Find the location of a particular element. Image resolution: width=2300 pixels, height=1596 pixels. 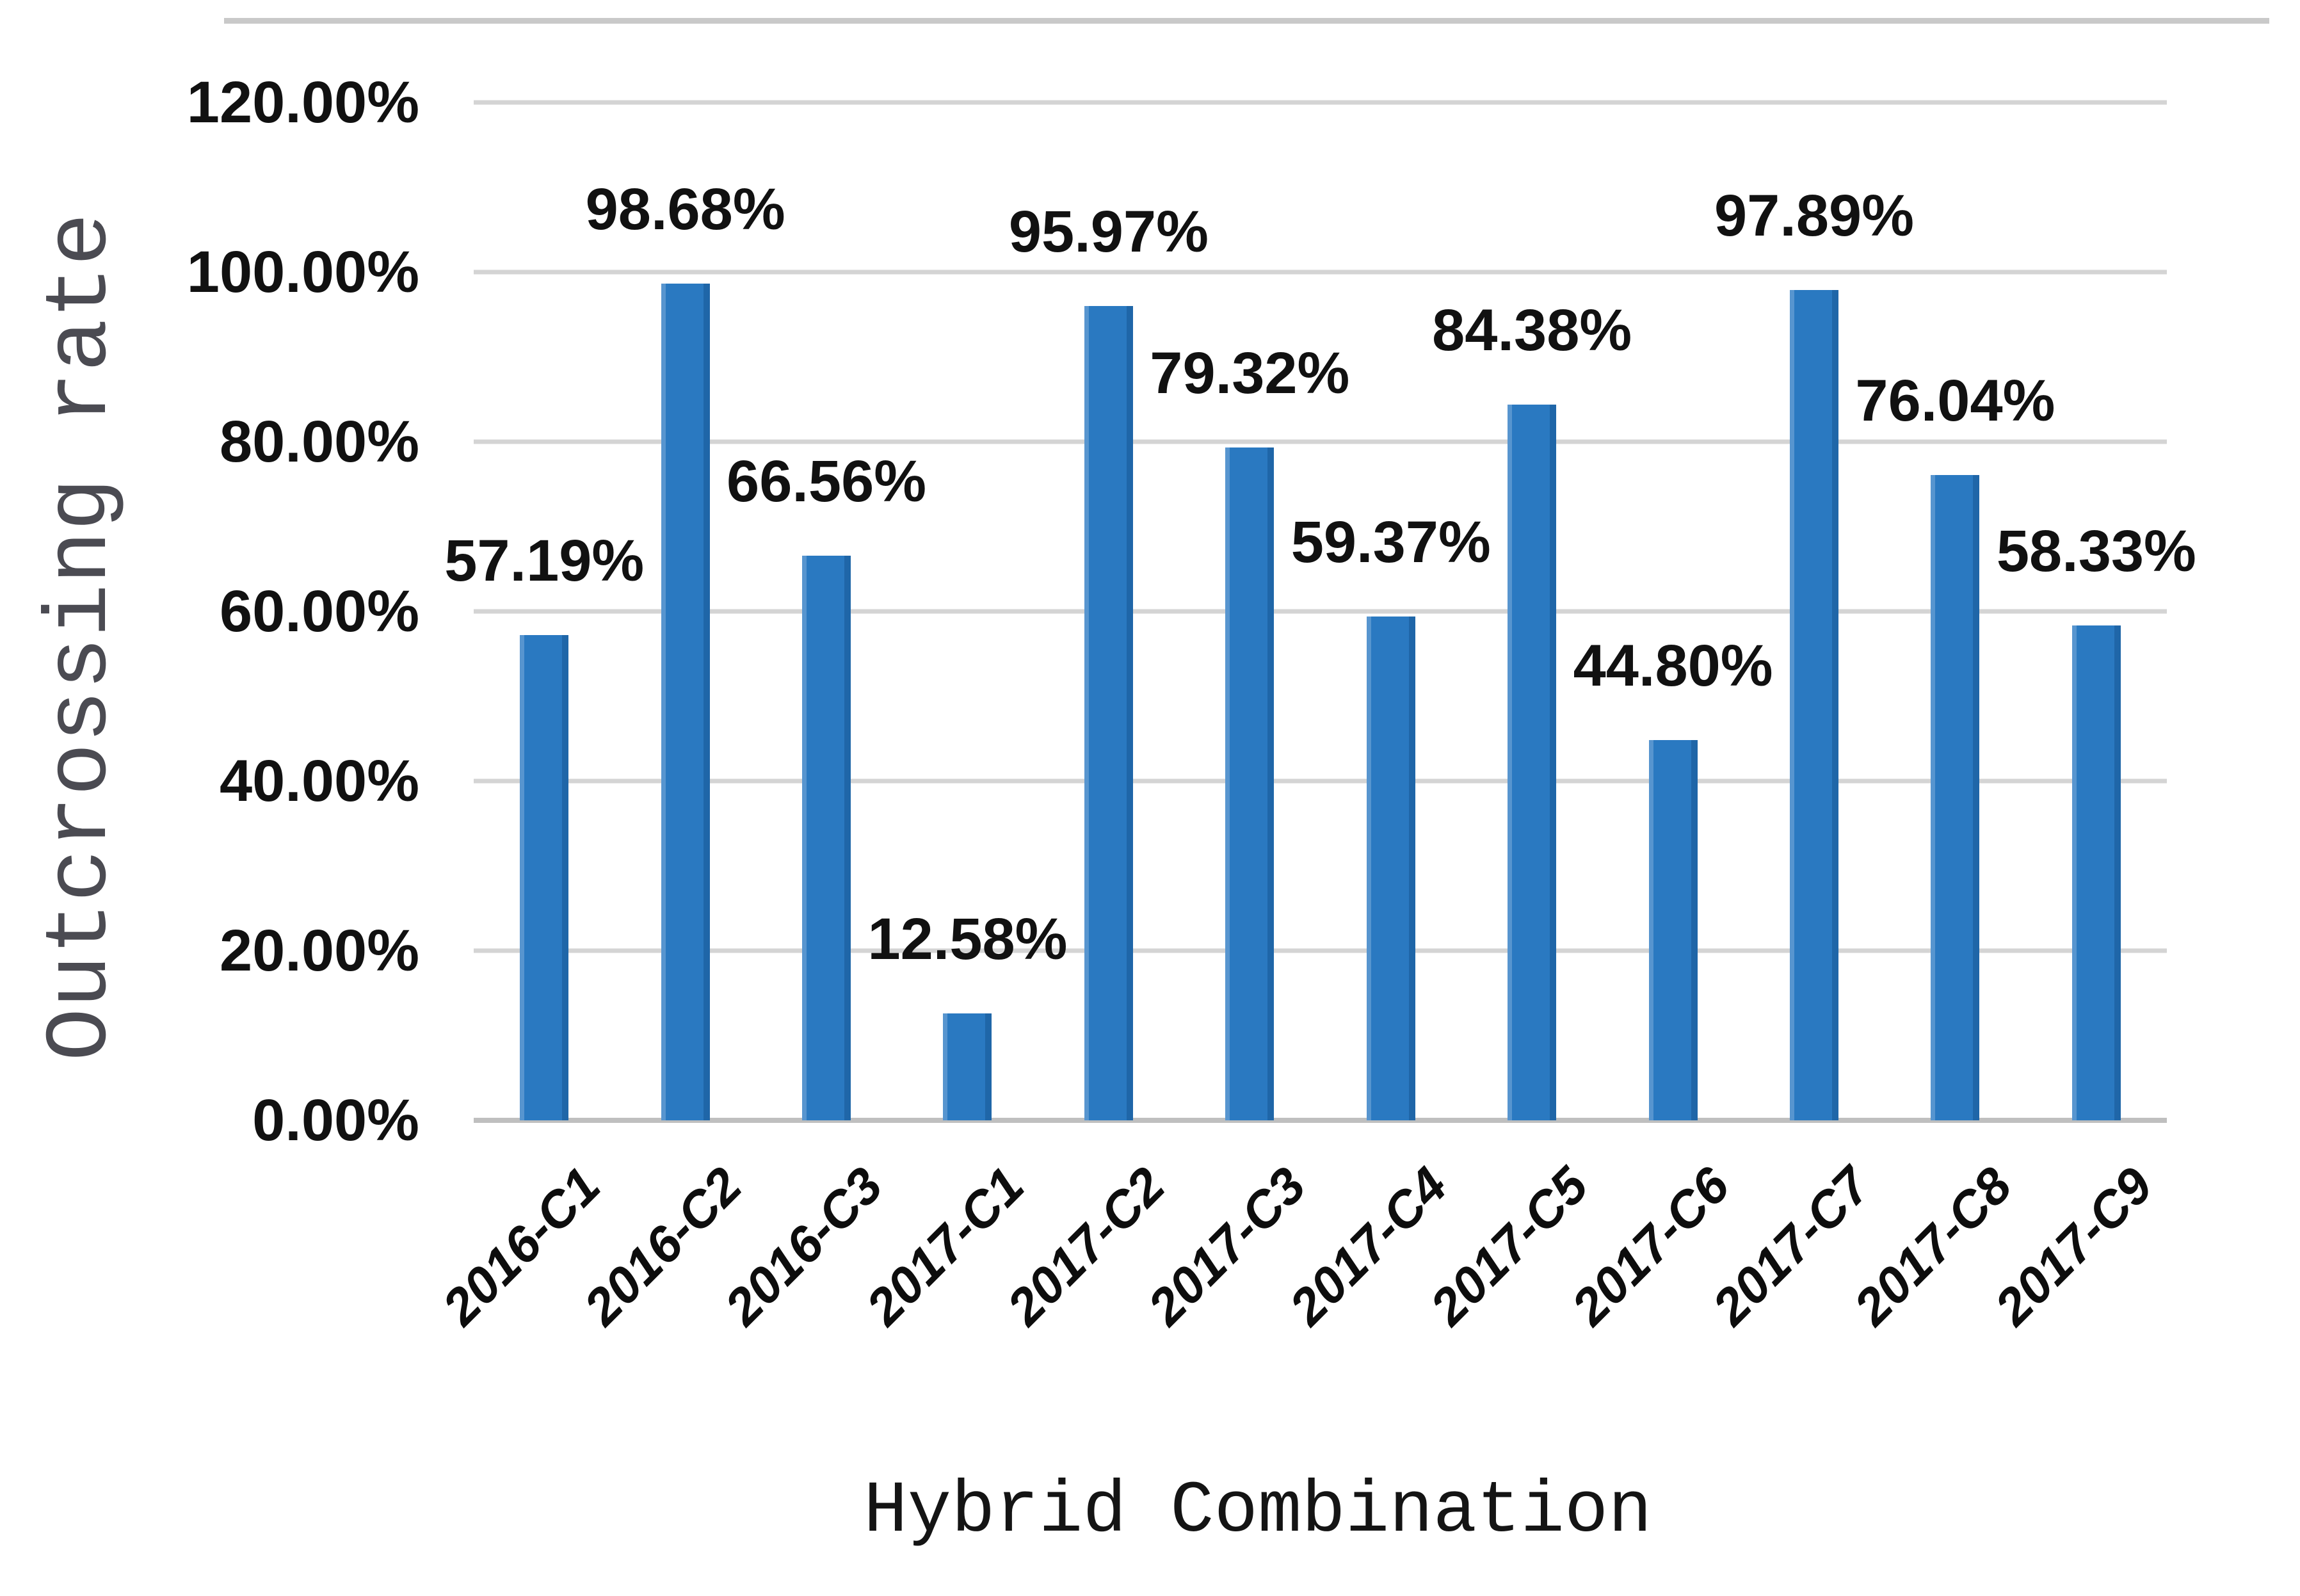

bar-2017-C3 is located at coordinates (1250, 783).